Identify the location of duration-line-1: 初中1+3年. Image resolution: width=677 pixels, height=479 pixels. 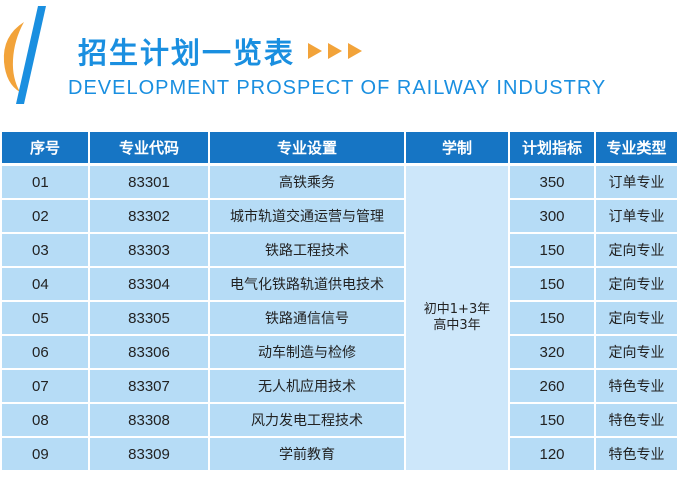
(457, 309).